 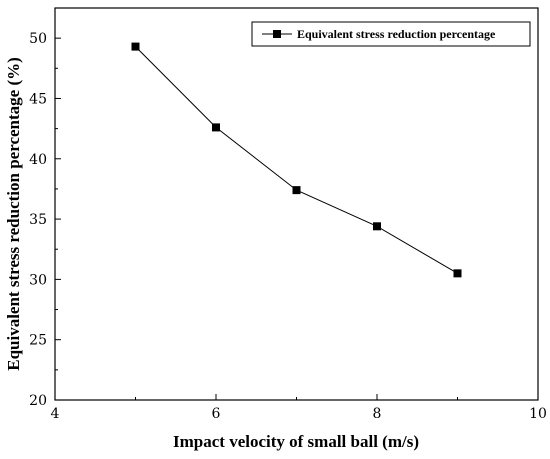 I want to click on y-axis: 20 25 30 35 40 45 50, so click(x=45, y=208).